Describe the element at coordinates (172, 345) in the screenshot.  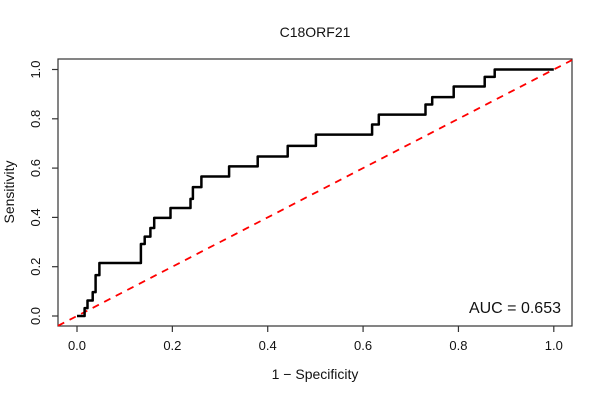
I see `x-tick-label: 0.2` at that location.